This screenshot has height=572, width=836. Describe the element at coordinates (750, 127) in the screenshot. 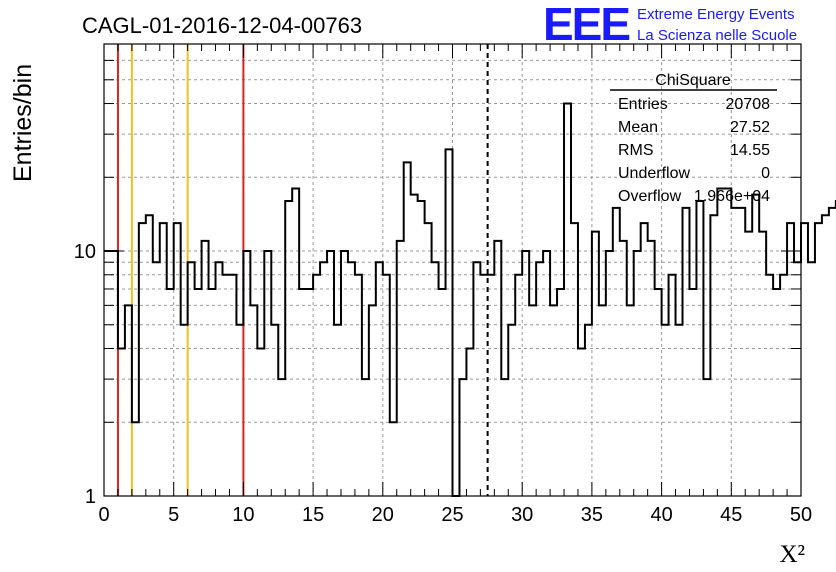

I see `stats-value-mean: 27.52` at that location.